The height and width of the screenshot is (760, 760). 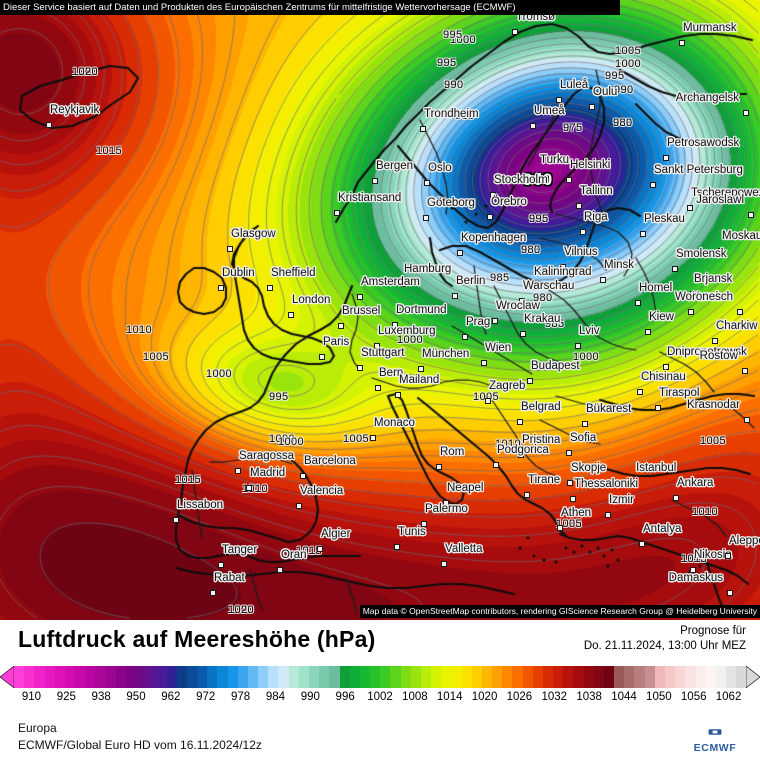 What do you see at coordinates (583, 438) in the screenshot?
I see `city-label: Sofia` at bounding box center [583, 438].